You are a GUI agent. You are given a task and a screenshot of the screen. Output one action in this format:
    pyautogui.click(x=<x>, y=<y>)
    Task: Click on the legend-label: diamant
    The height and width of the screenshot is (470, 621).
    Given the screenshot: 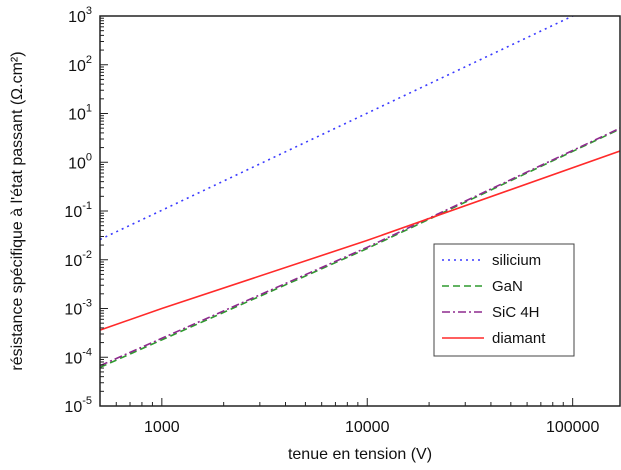 What is the action you would take?
    pyautogui.click(x=519, y=338)
    